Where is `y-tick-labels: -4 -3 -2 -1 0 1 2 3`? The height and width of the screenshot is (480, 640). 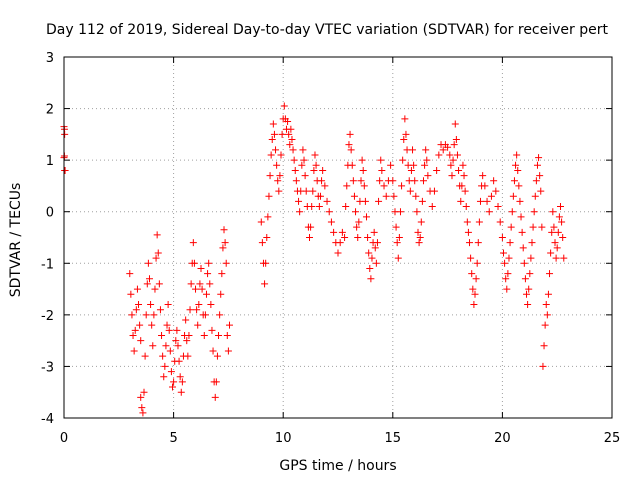 y-tick-labels: -4 -3 -2 -1 0 1 2 3 is located at coordinates (47, 239).